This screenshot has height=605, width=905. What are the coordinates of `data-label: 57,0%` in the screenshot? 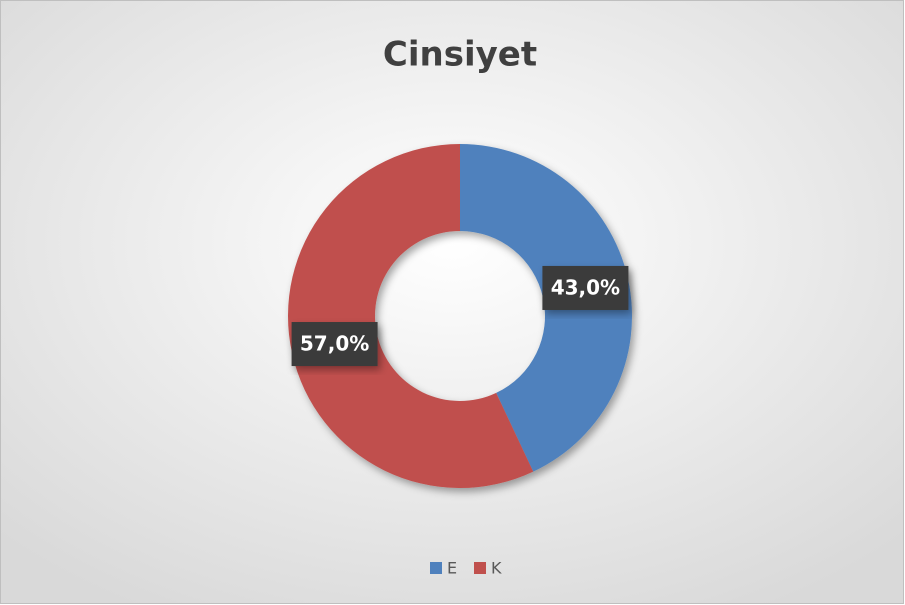 It's located at (334, 344).